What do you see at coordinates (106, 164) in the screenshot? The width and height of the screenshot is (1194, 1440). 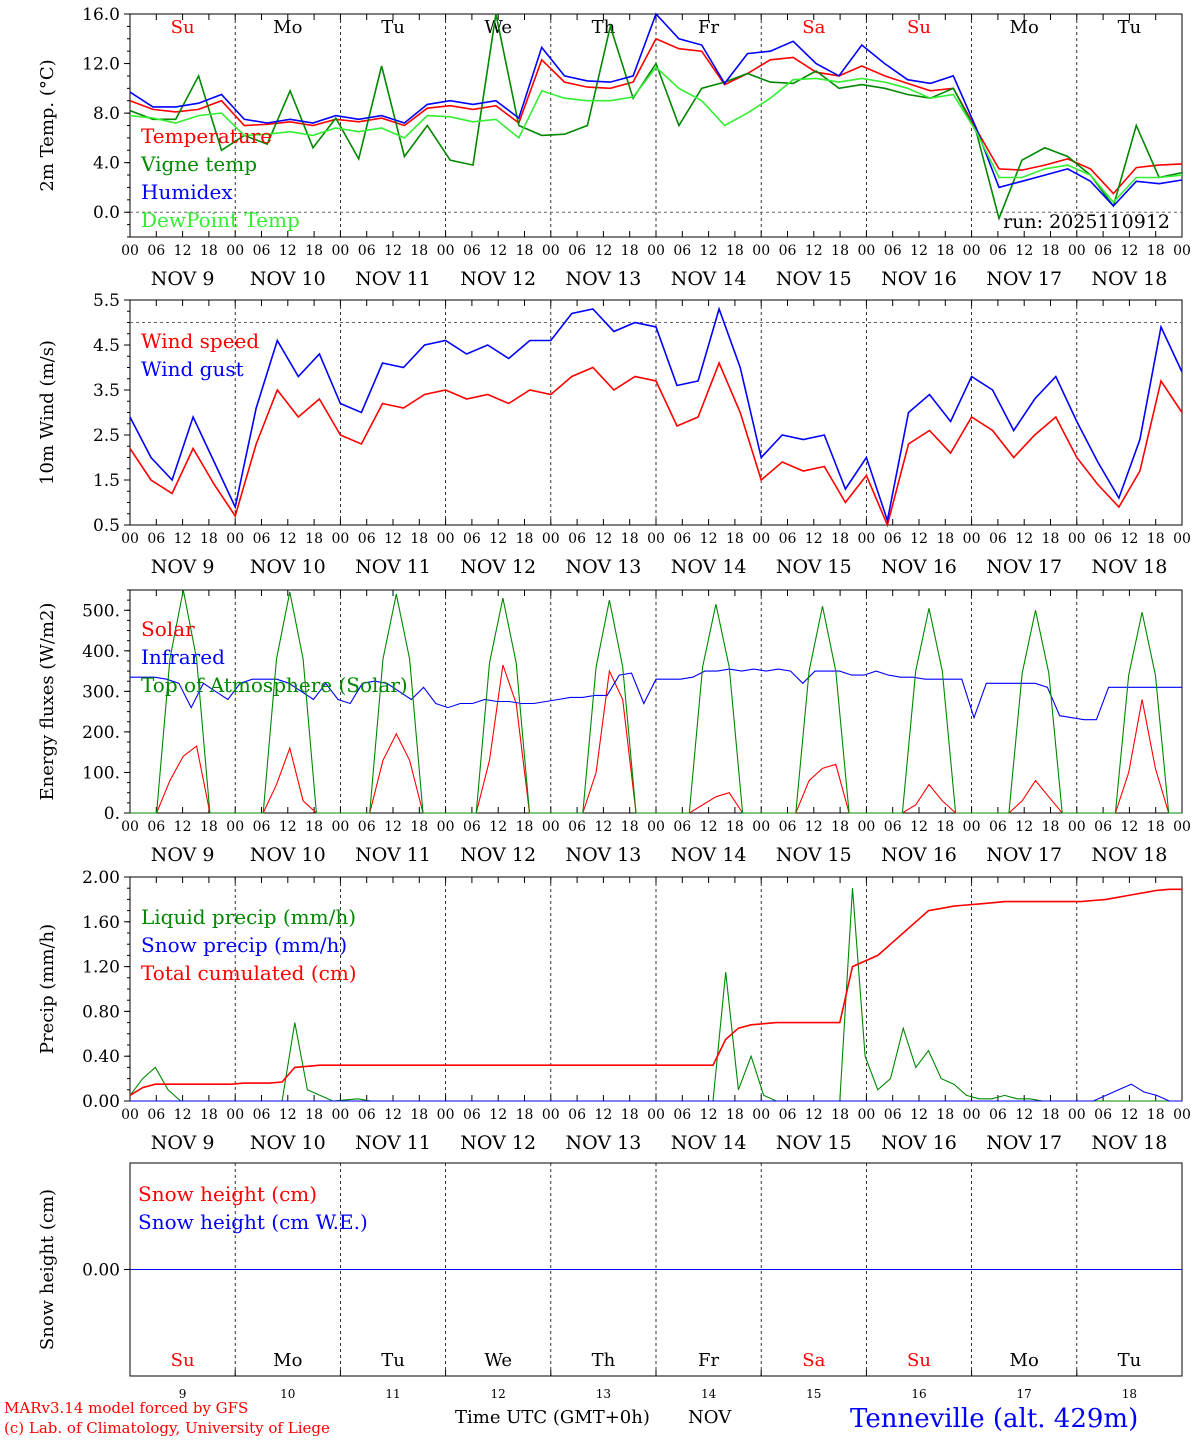 I see `y-tick-label: 4.0` at bounding box center [106, 164].